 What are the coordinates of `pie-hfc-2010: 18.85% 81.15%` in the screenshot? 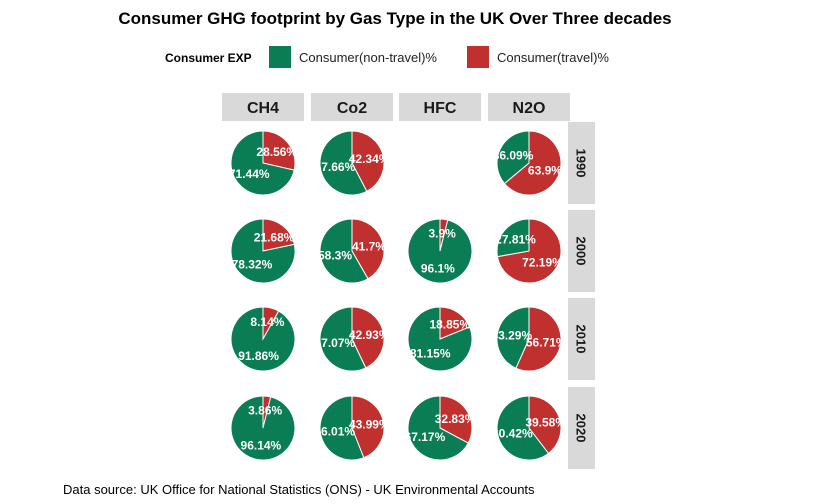 It's located at (440, 339).